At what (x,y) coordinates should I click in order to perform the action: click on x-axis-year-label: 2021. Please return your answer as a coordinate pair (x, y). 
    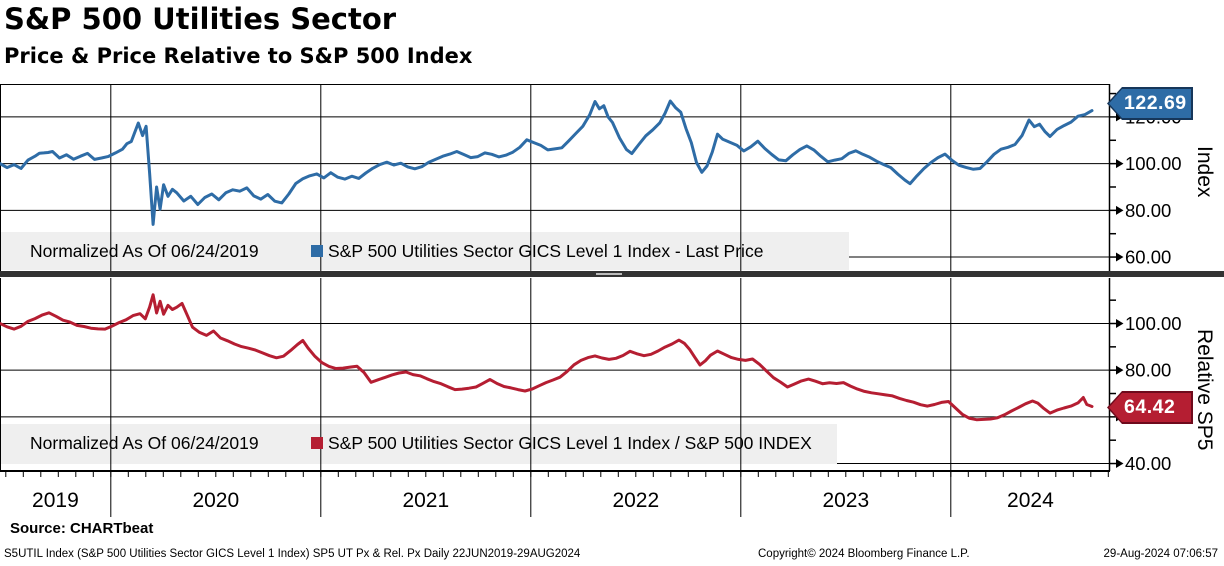
    Looking at the image, I should click on (425, 500).